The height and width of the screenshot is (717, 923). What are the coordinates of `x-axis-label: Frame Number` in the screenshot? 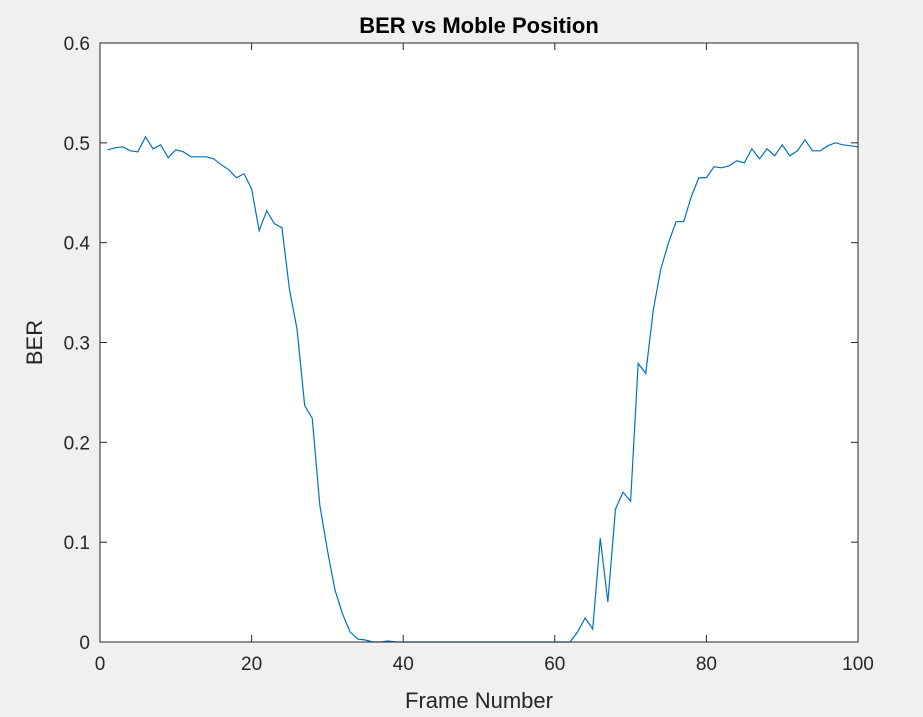 It's located at (479, 700).